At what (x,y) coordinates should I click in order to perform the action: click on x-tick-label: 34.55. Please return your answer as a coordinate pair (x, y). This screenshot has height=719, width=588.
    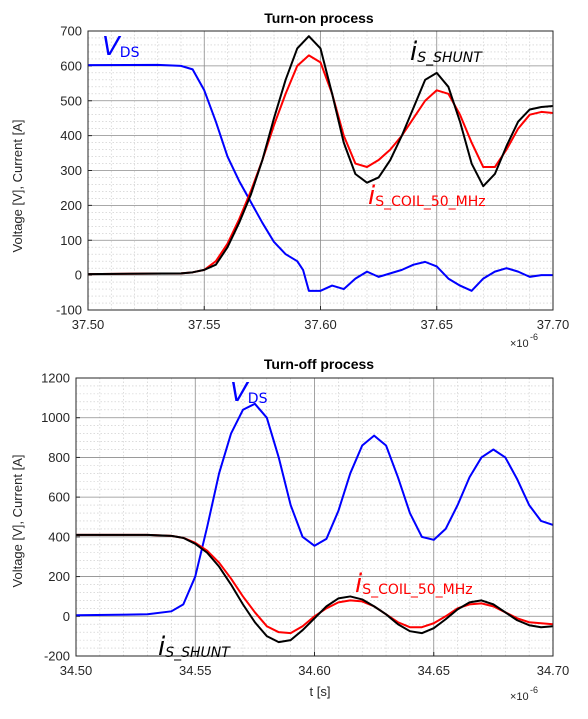
    Looking at the image, I should click on (195, 670).